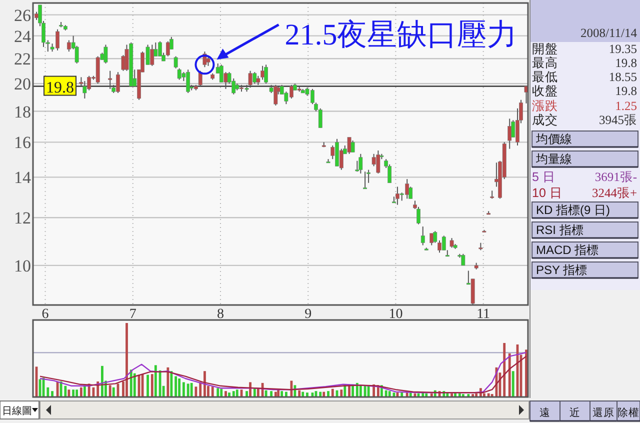  I want to click on text: 3244張+, so click(614, 193).